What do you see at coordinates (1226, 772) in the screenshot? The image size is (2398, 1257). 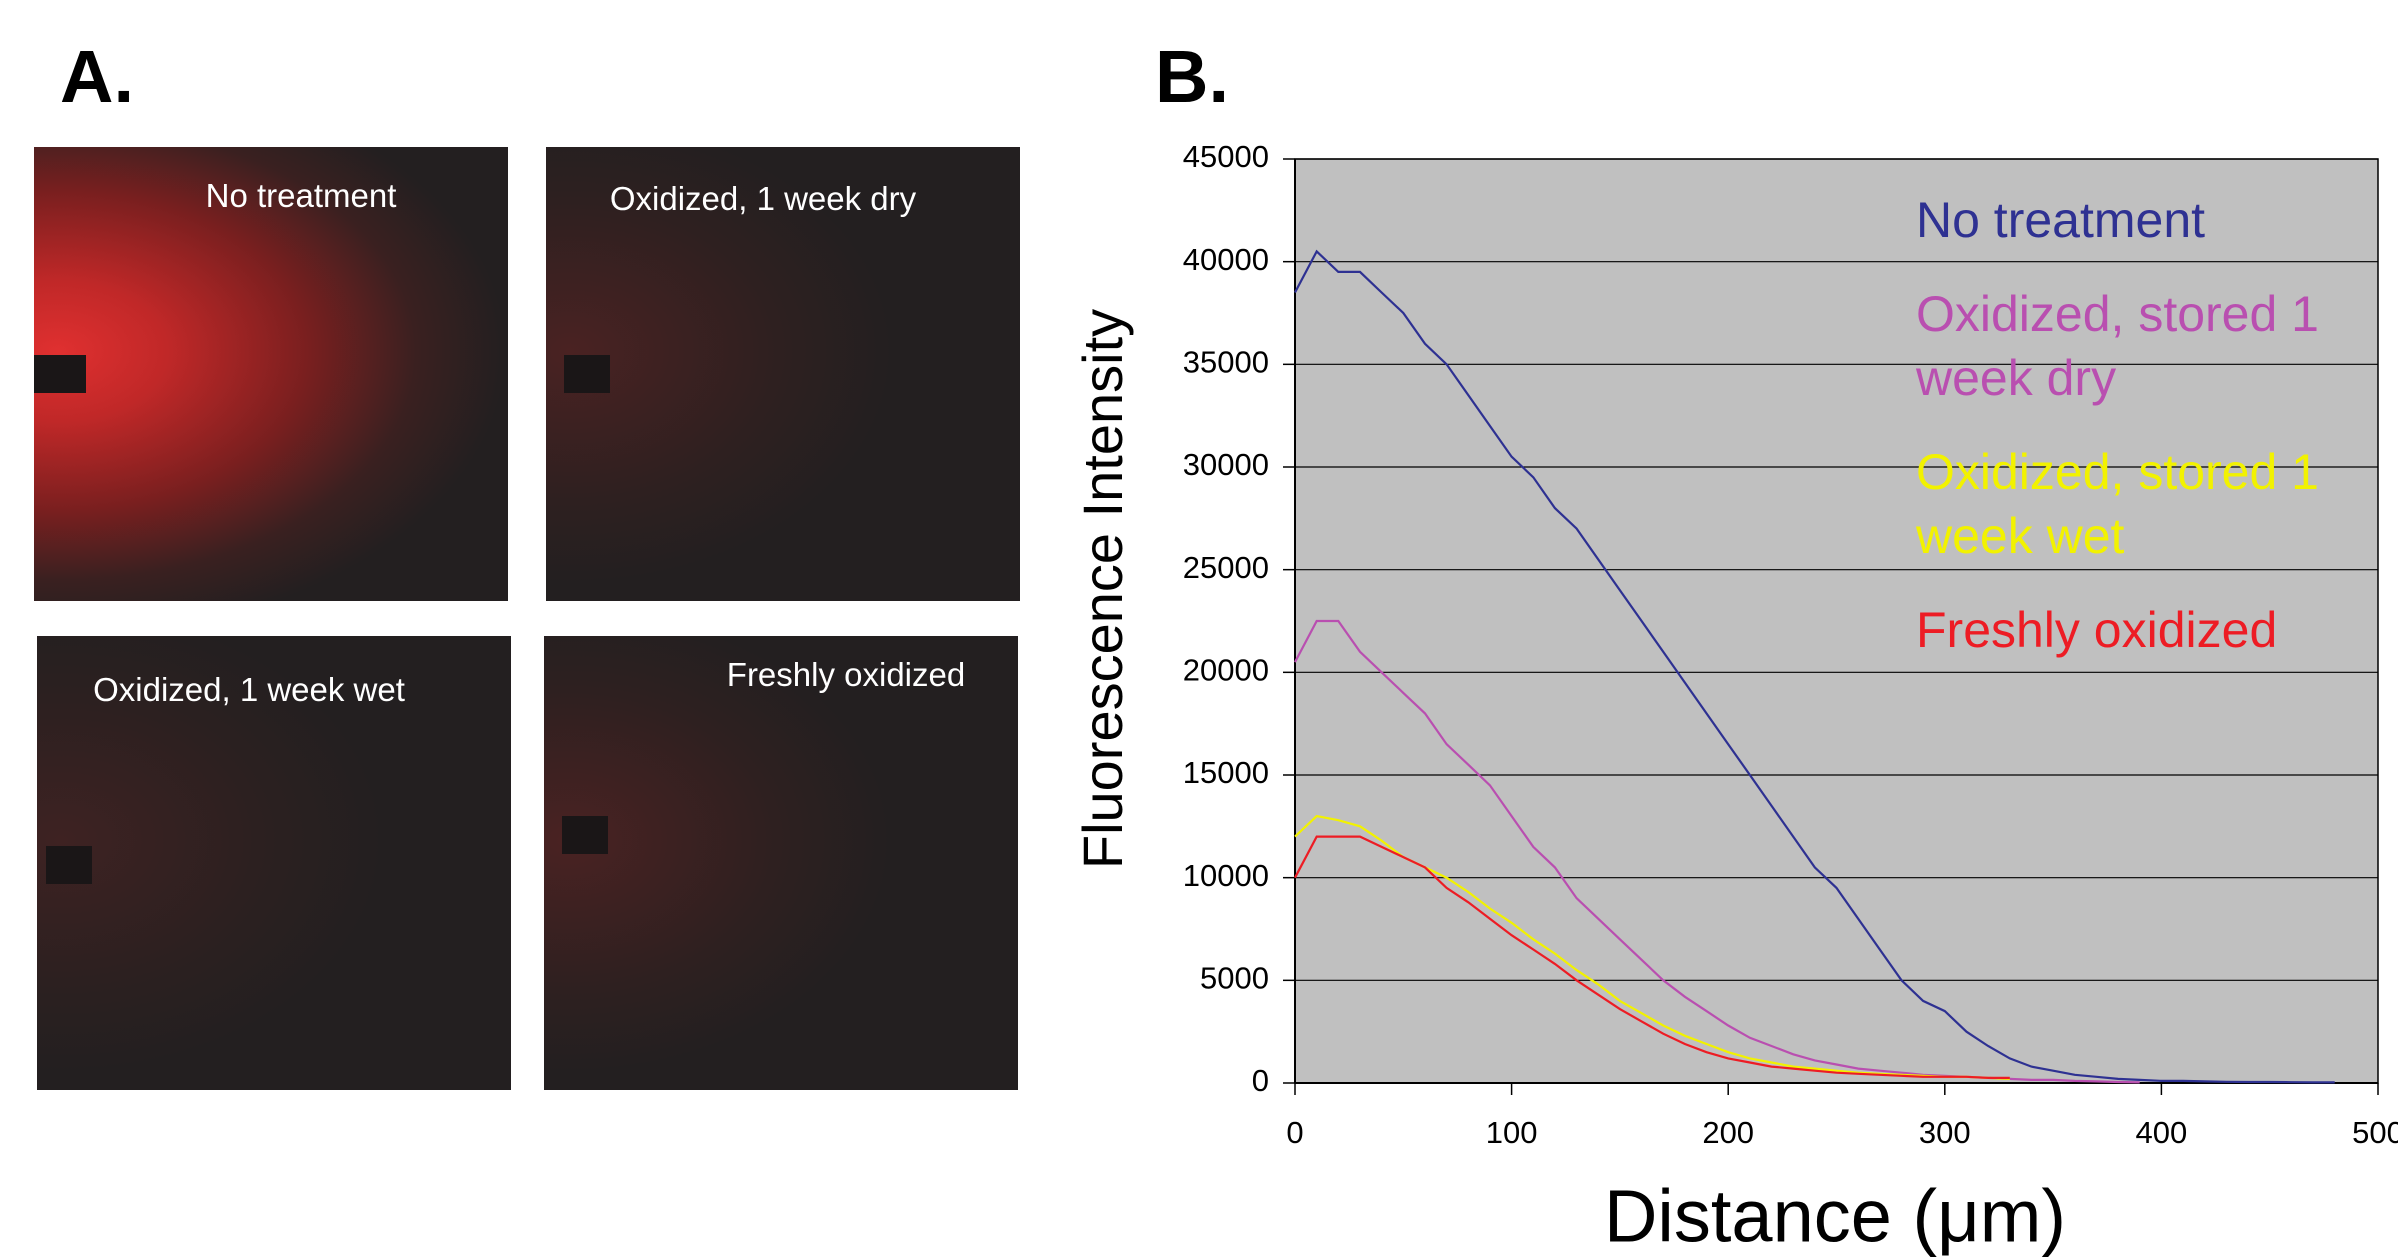 I see `y-tick-label: 15000` at bounding box center [1226, 772].